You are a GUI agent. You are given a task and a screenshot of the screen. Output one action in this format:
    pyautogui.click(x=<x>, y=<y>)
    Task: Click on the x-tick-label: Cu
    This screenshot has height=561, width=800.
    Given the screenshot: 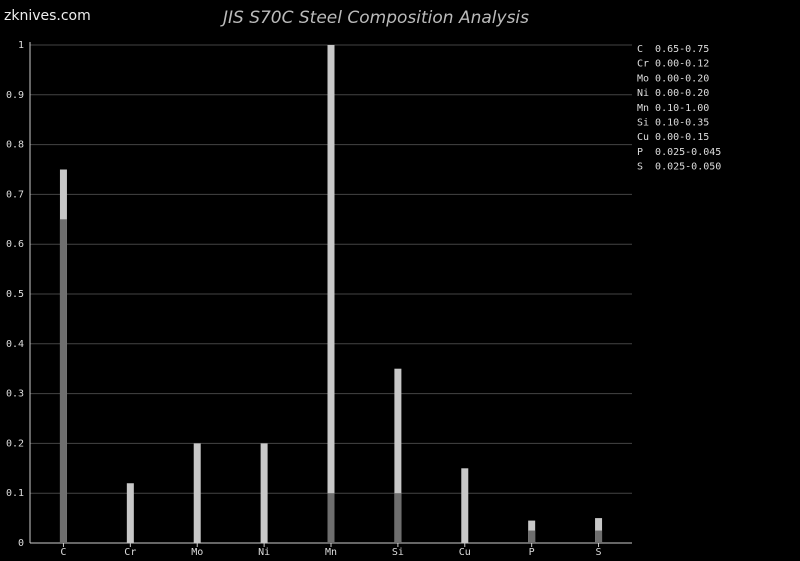 What is the action you would take?
    pyautogui.click(x=465, y=552)
    